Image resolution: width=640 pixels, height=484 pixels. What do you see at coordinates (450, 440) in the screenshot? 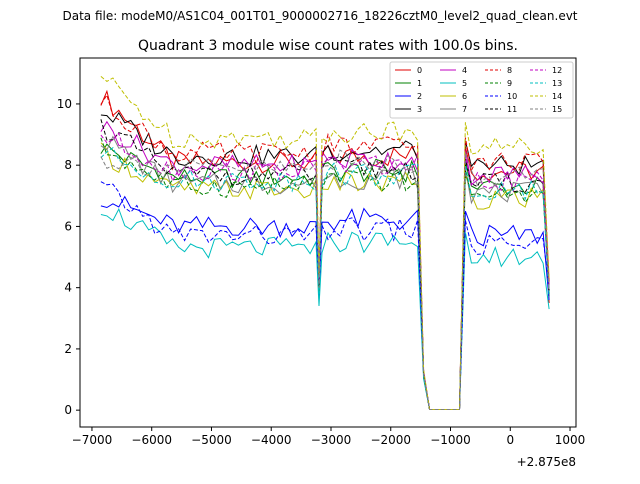
I see `x-tick-label: −1000` at bounding box center [450, 440].